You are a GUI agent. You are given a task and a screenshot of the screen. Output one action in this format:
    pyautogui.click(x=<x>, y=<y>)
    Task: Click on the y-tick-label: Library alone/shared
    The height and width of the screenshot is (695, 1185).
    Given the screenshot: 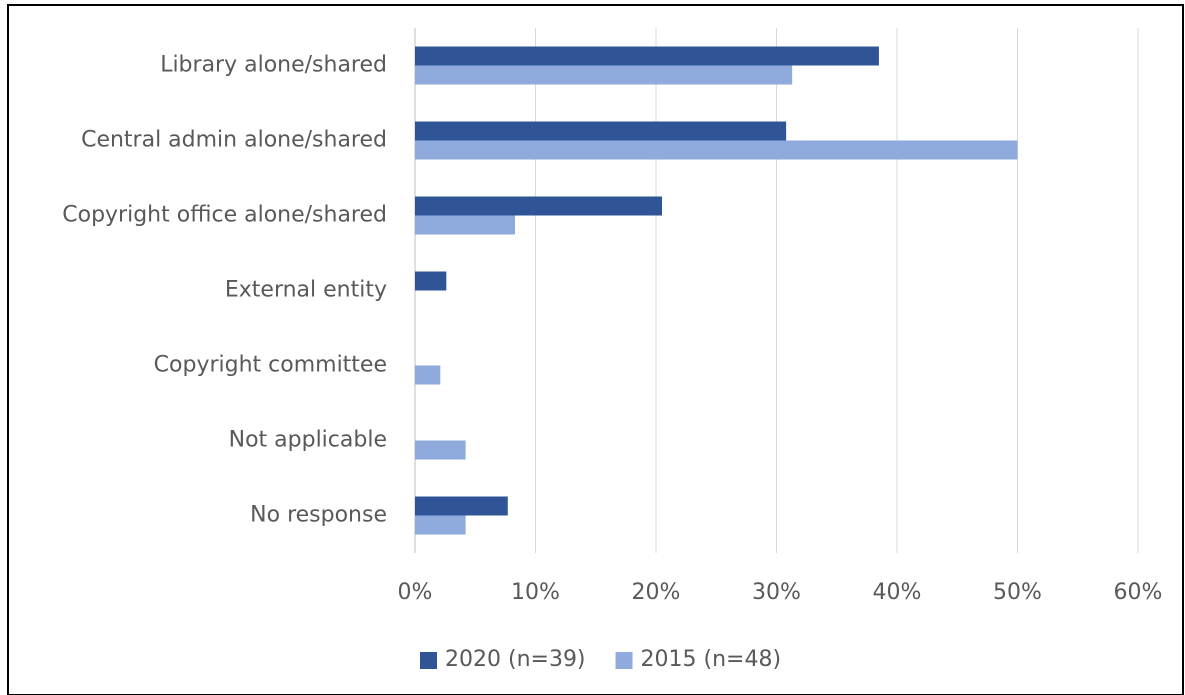 What is the action you would take?
    pyautogui.click(x=273, y=65)
    